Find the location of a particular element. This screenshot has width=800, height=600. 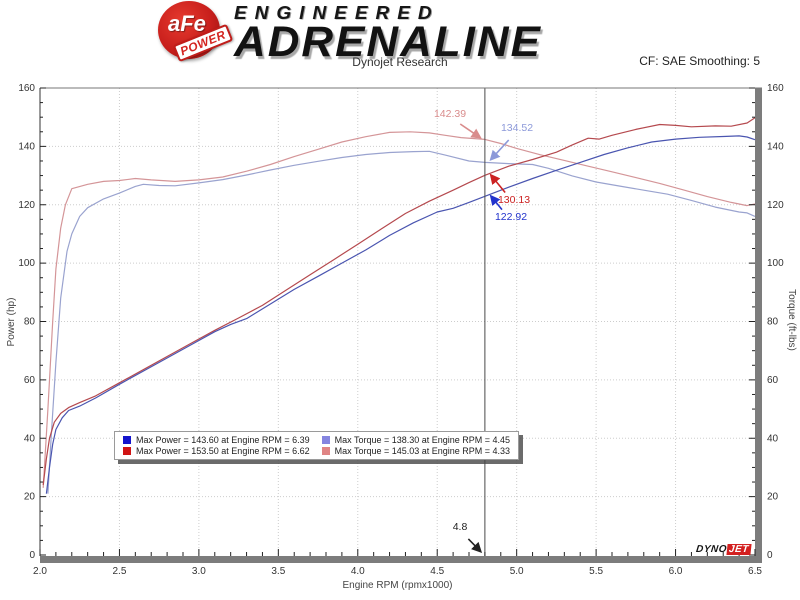

svg-text: 3.5 is located at coordinates (278, 571).